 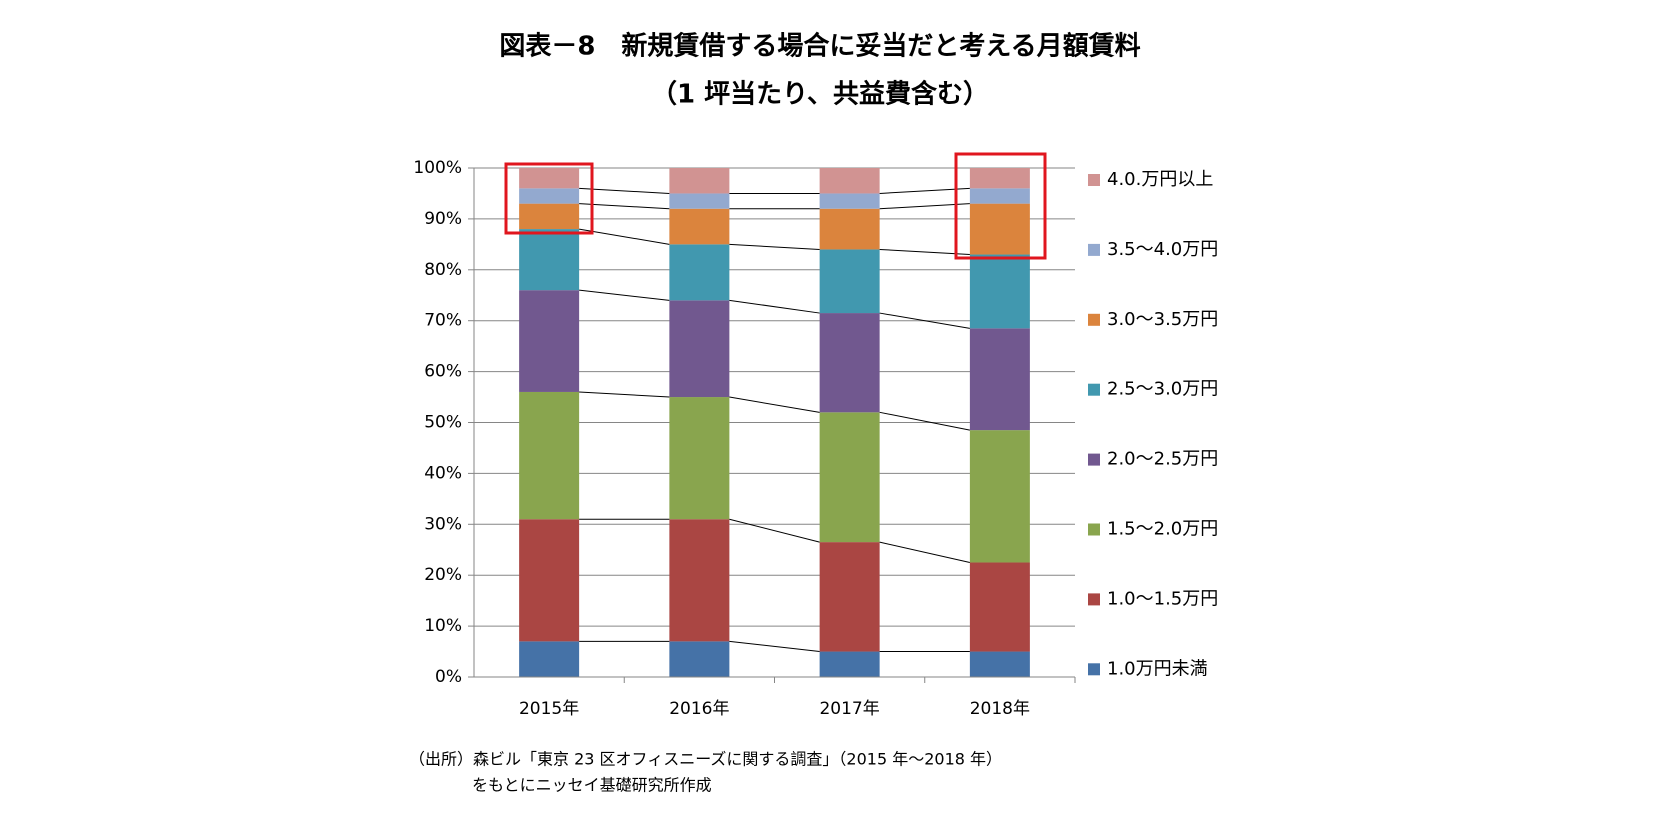 I want to click on x-tick-label: 2016年, so click(x=699, y=709).